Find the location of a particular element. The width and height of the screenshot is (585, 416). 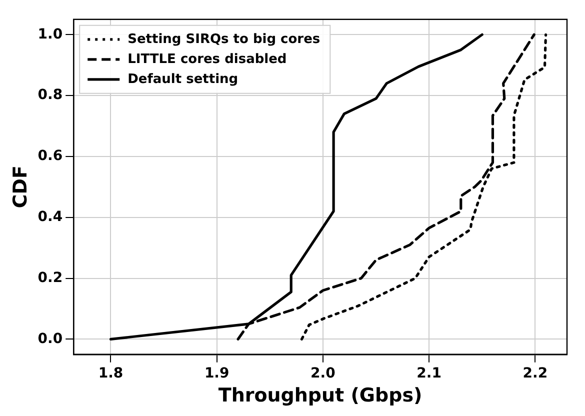

y-tick-label: 0.8 is located at coordinates (50, 95).